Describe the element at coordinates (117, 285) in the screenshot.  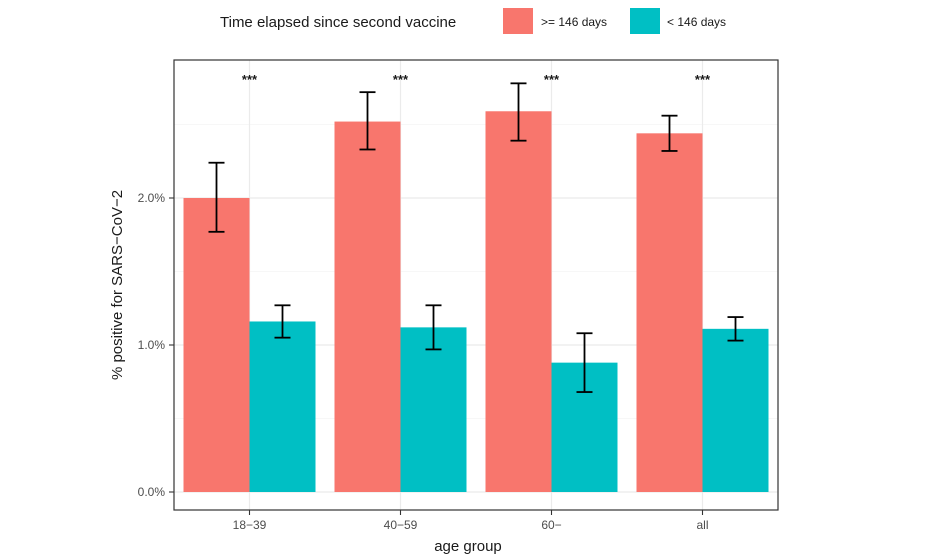
I see `y-axis-title: % positive for SARS−CoV−2` at that location.